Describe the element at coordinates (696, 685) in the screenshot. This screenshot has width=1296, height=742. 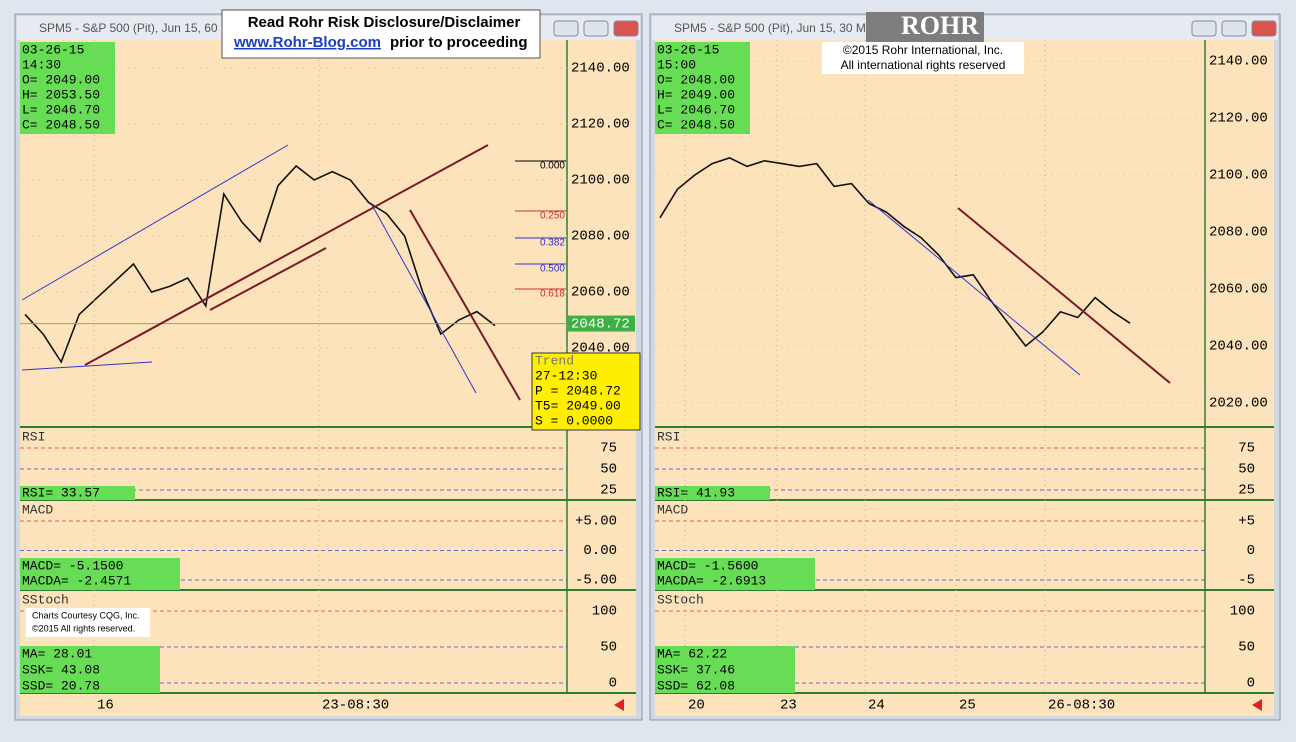
I see `stoch-readout: SSD= 62.08` at that location.